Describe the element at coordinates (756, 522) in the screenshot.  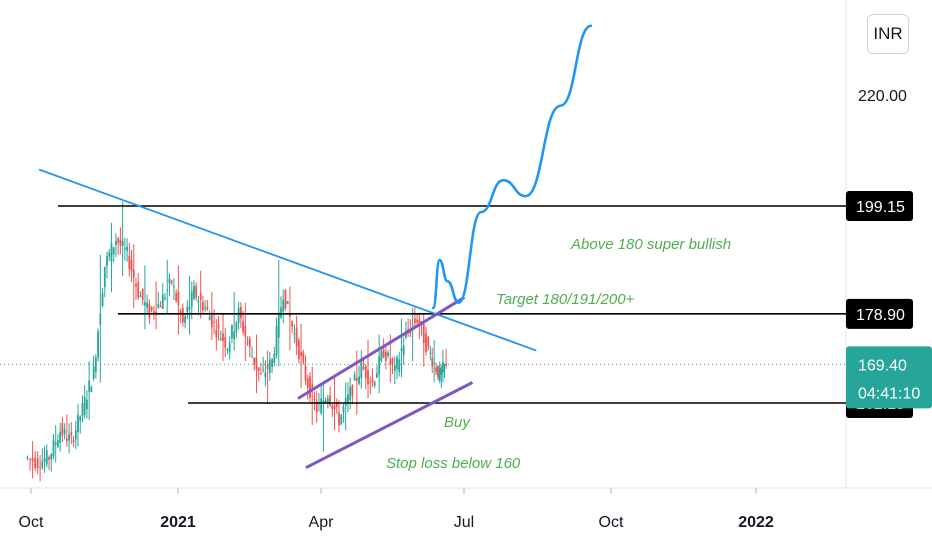
I see `time-axis-label: 2022` at that location.